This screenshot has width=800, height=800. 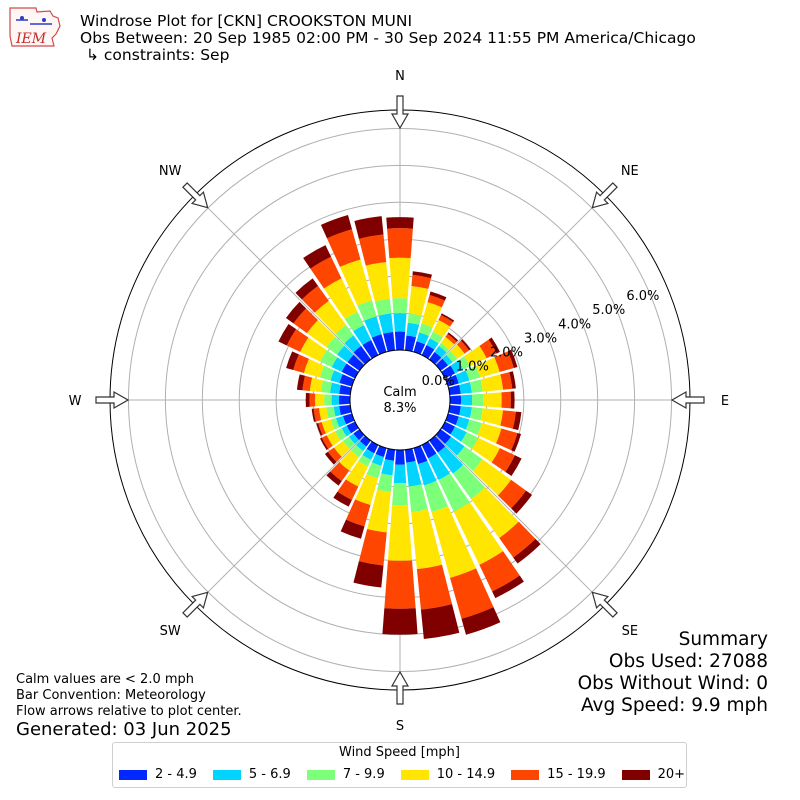 What do you see at coordinates (129, 711) in the screenshot?
I see `note-flow-arrows: Flow arrows relative to plot center.` at bounding box center [129, 711].